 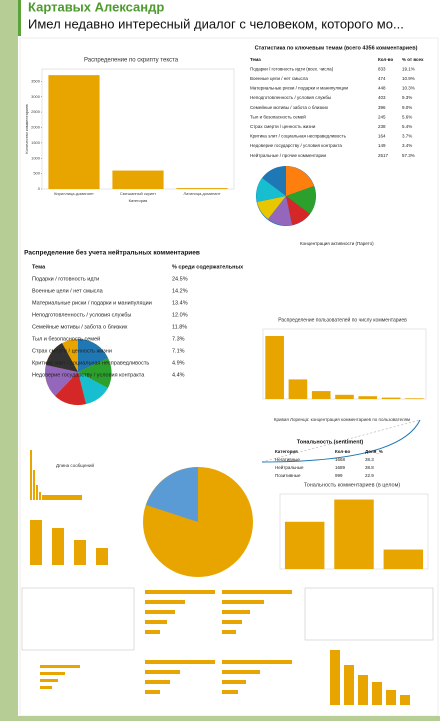 I want to click on column-header: Категория, so click(x=286, y=451).